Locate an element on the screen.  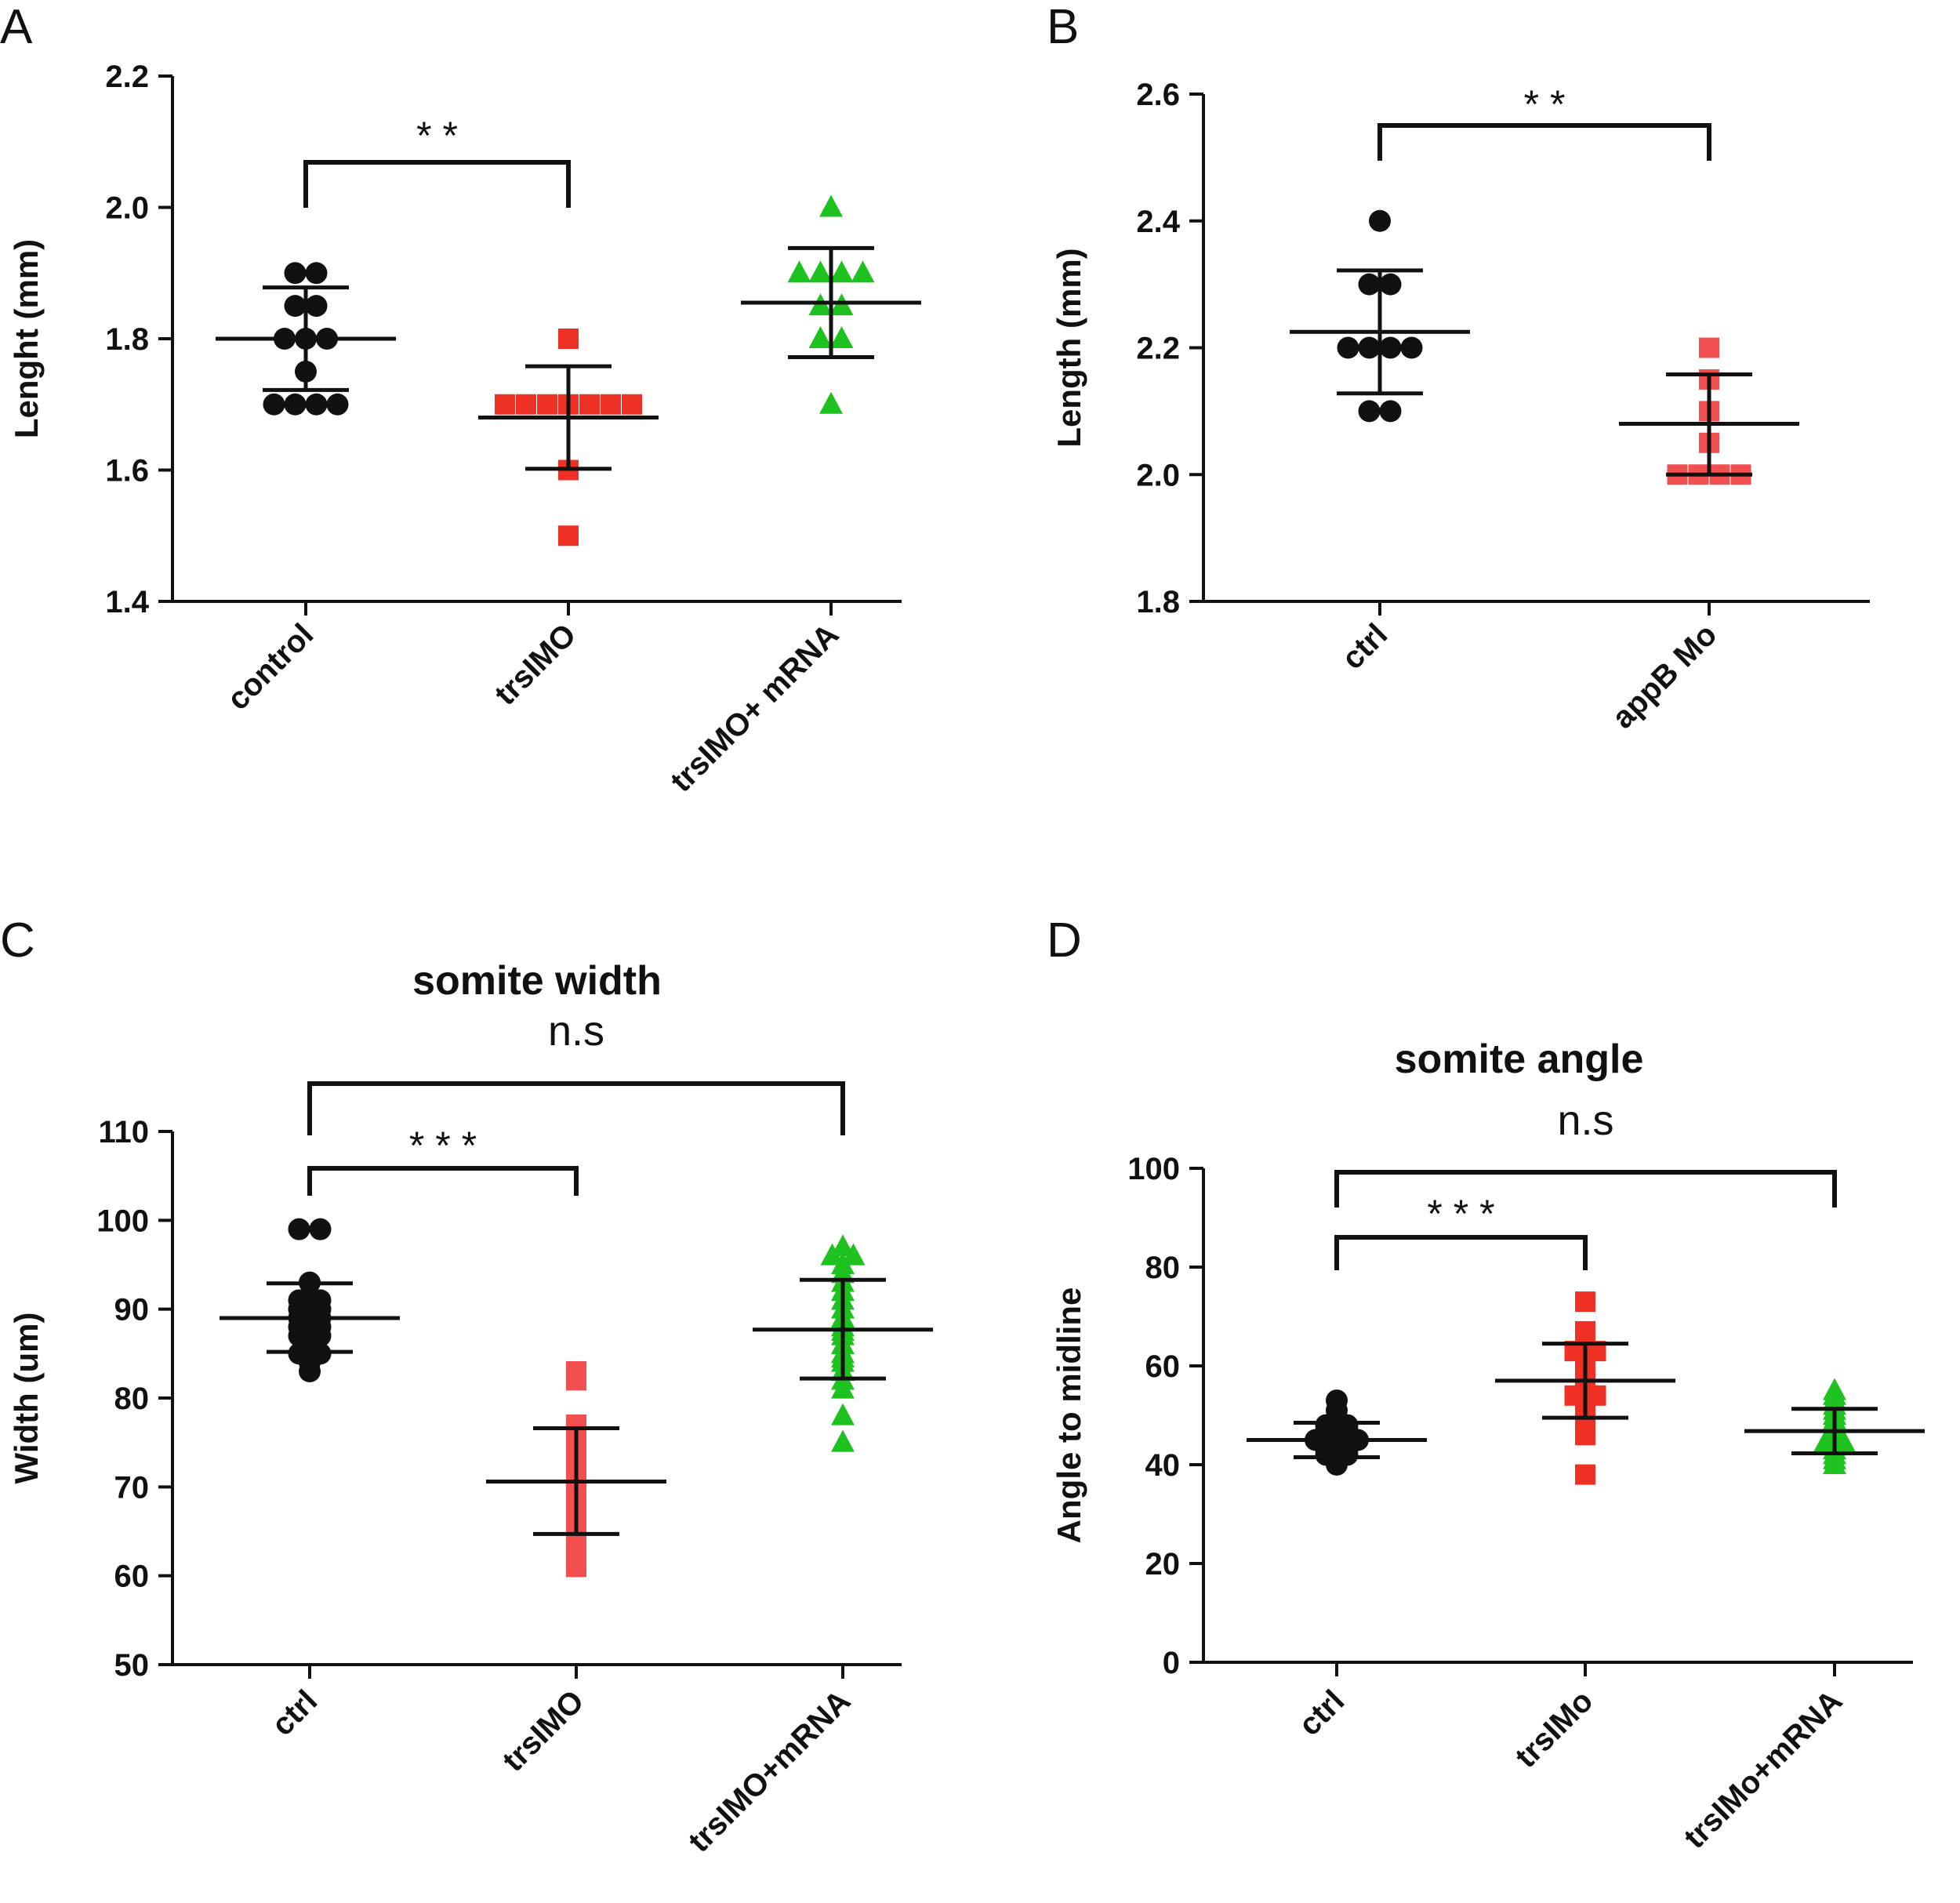
series-appb-mo is located at coordinates (1709, 411).